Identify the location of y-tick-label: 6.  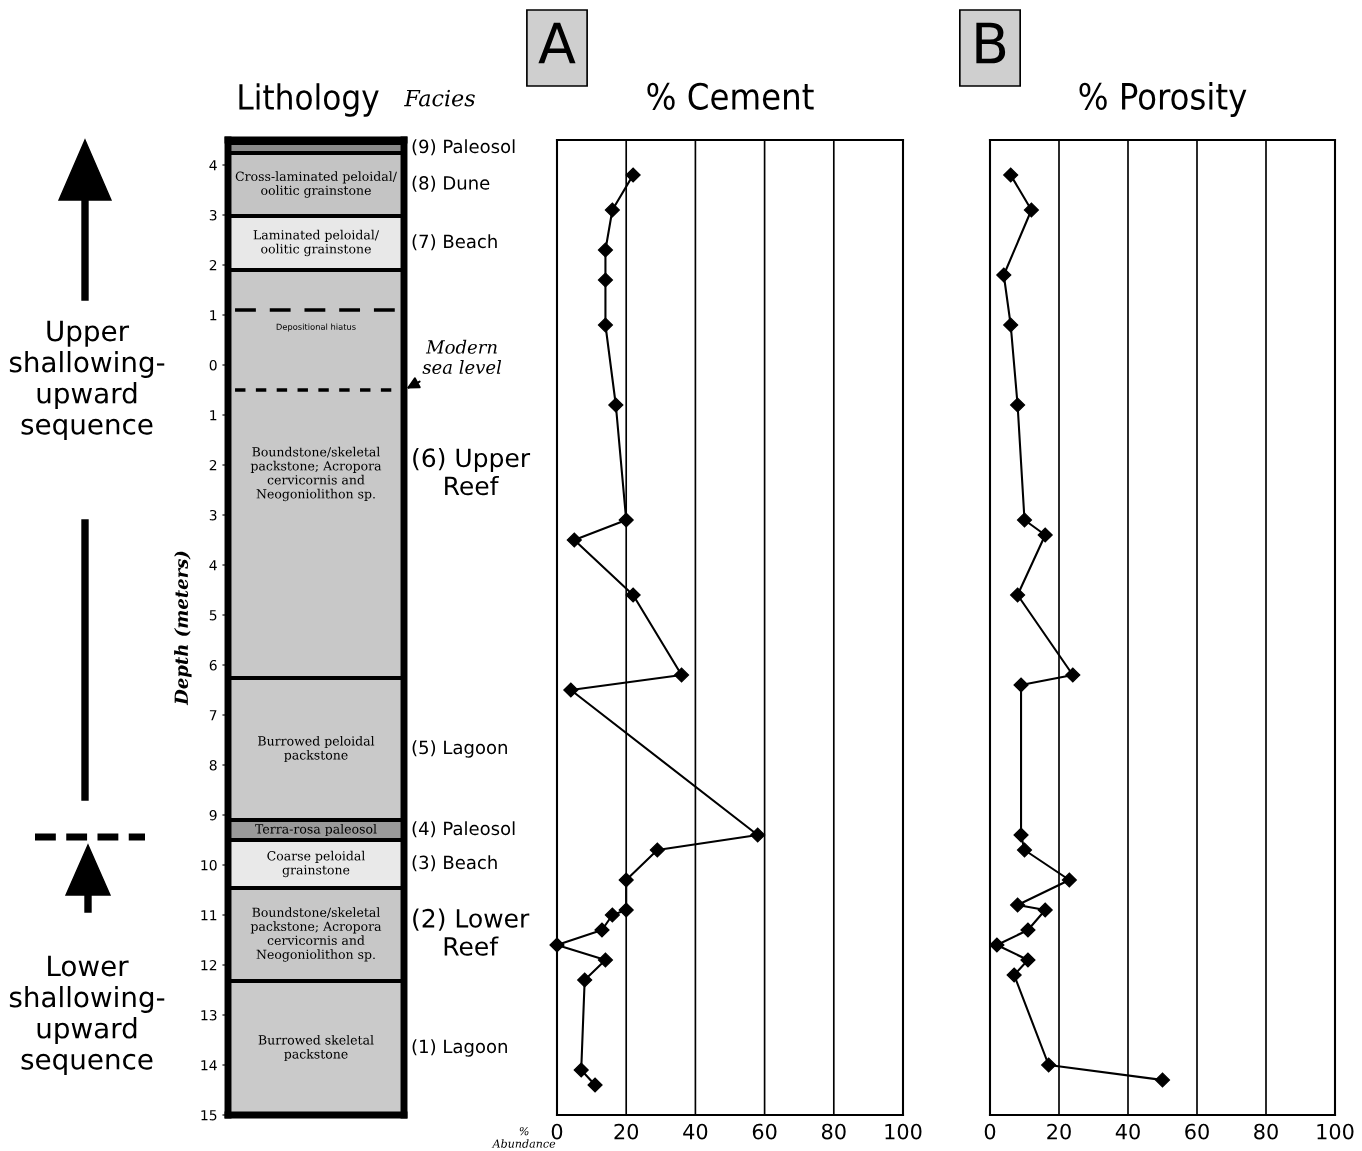
(213, 665).